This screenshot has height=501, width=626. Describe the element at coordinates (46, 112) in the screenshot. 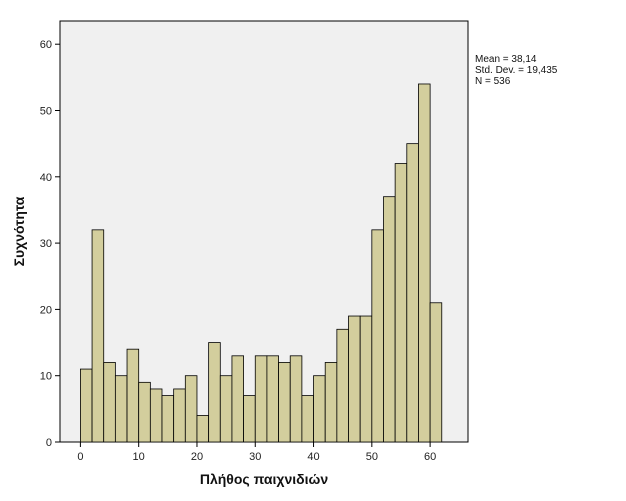

I see `y-tick-label: 50` at that location.